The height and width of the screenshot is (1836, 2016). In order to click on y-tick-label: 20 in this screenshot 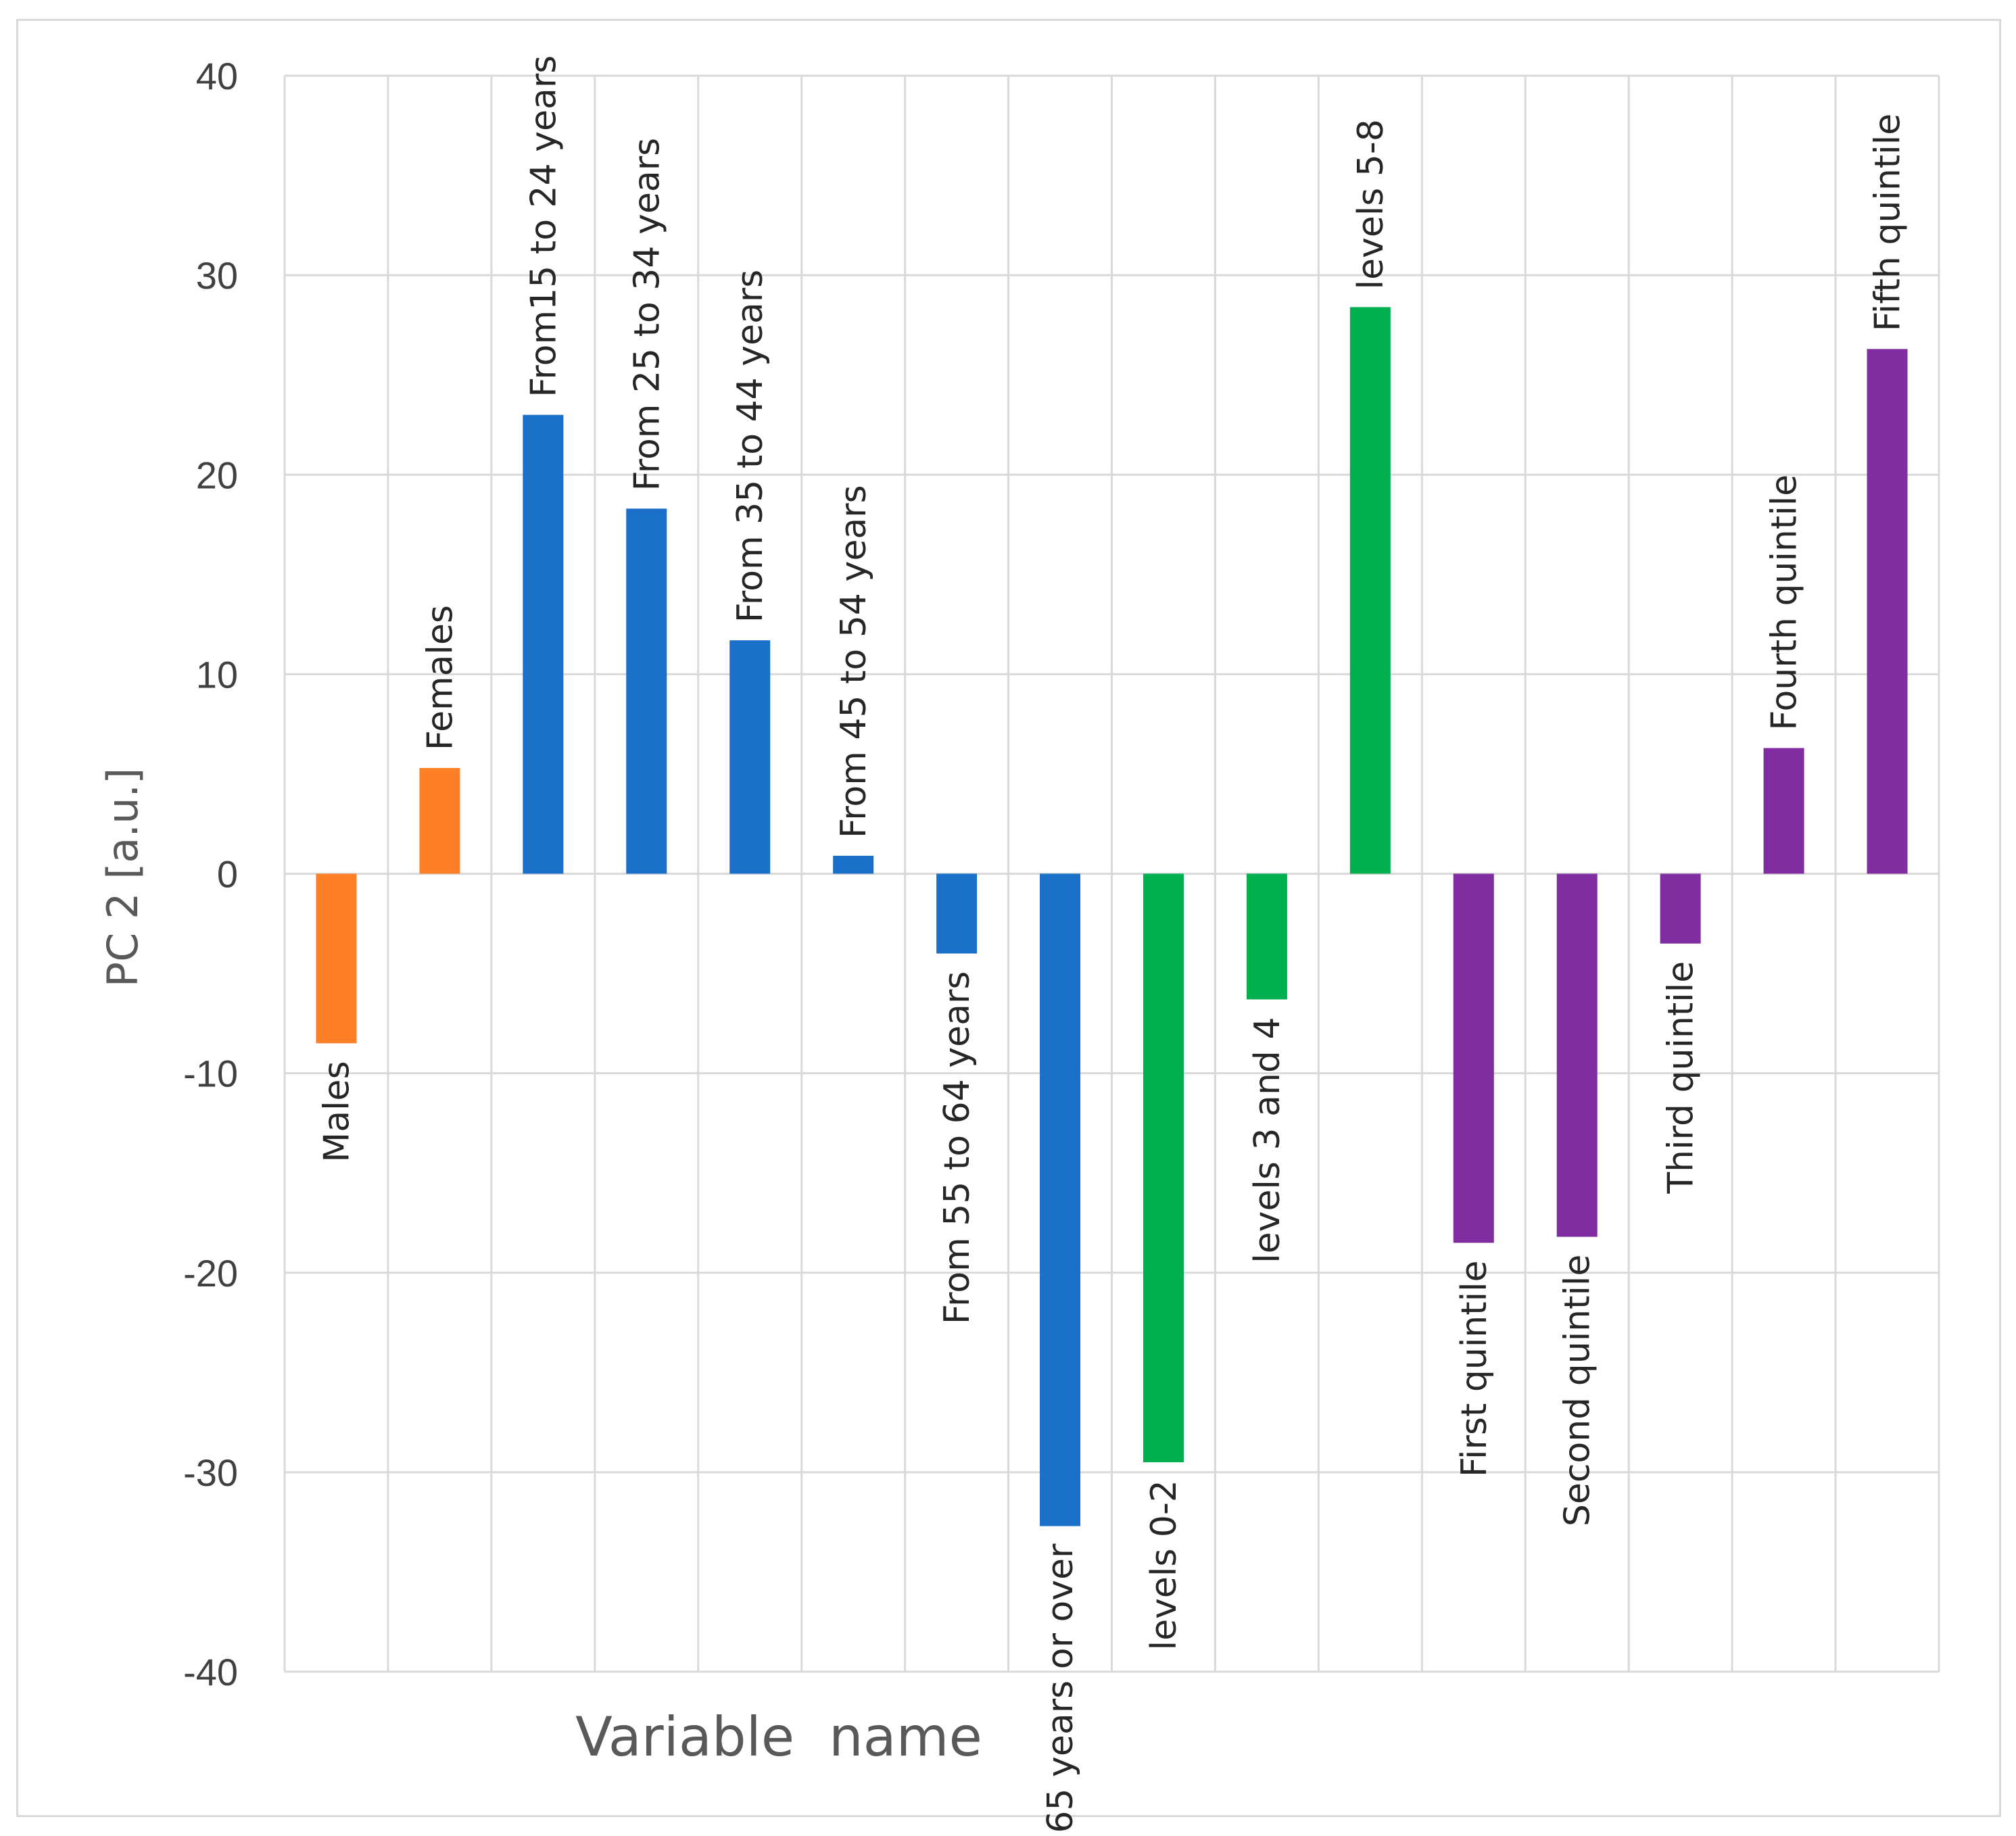, I will do `click(217, 475)`.